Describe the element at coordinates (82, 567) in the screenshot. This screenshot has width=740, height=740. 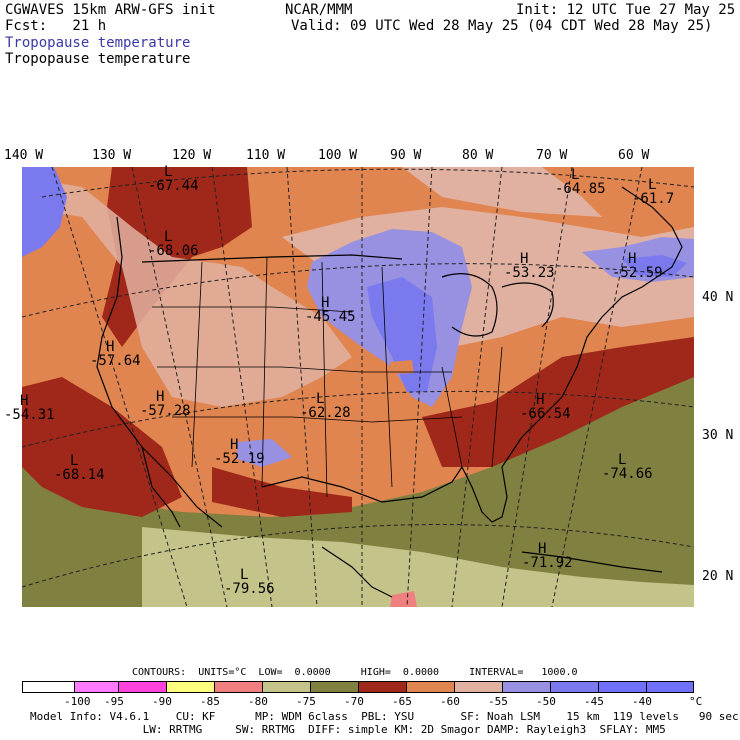
I see `region-minus70-west` at that location.